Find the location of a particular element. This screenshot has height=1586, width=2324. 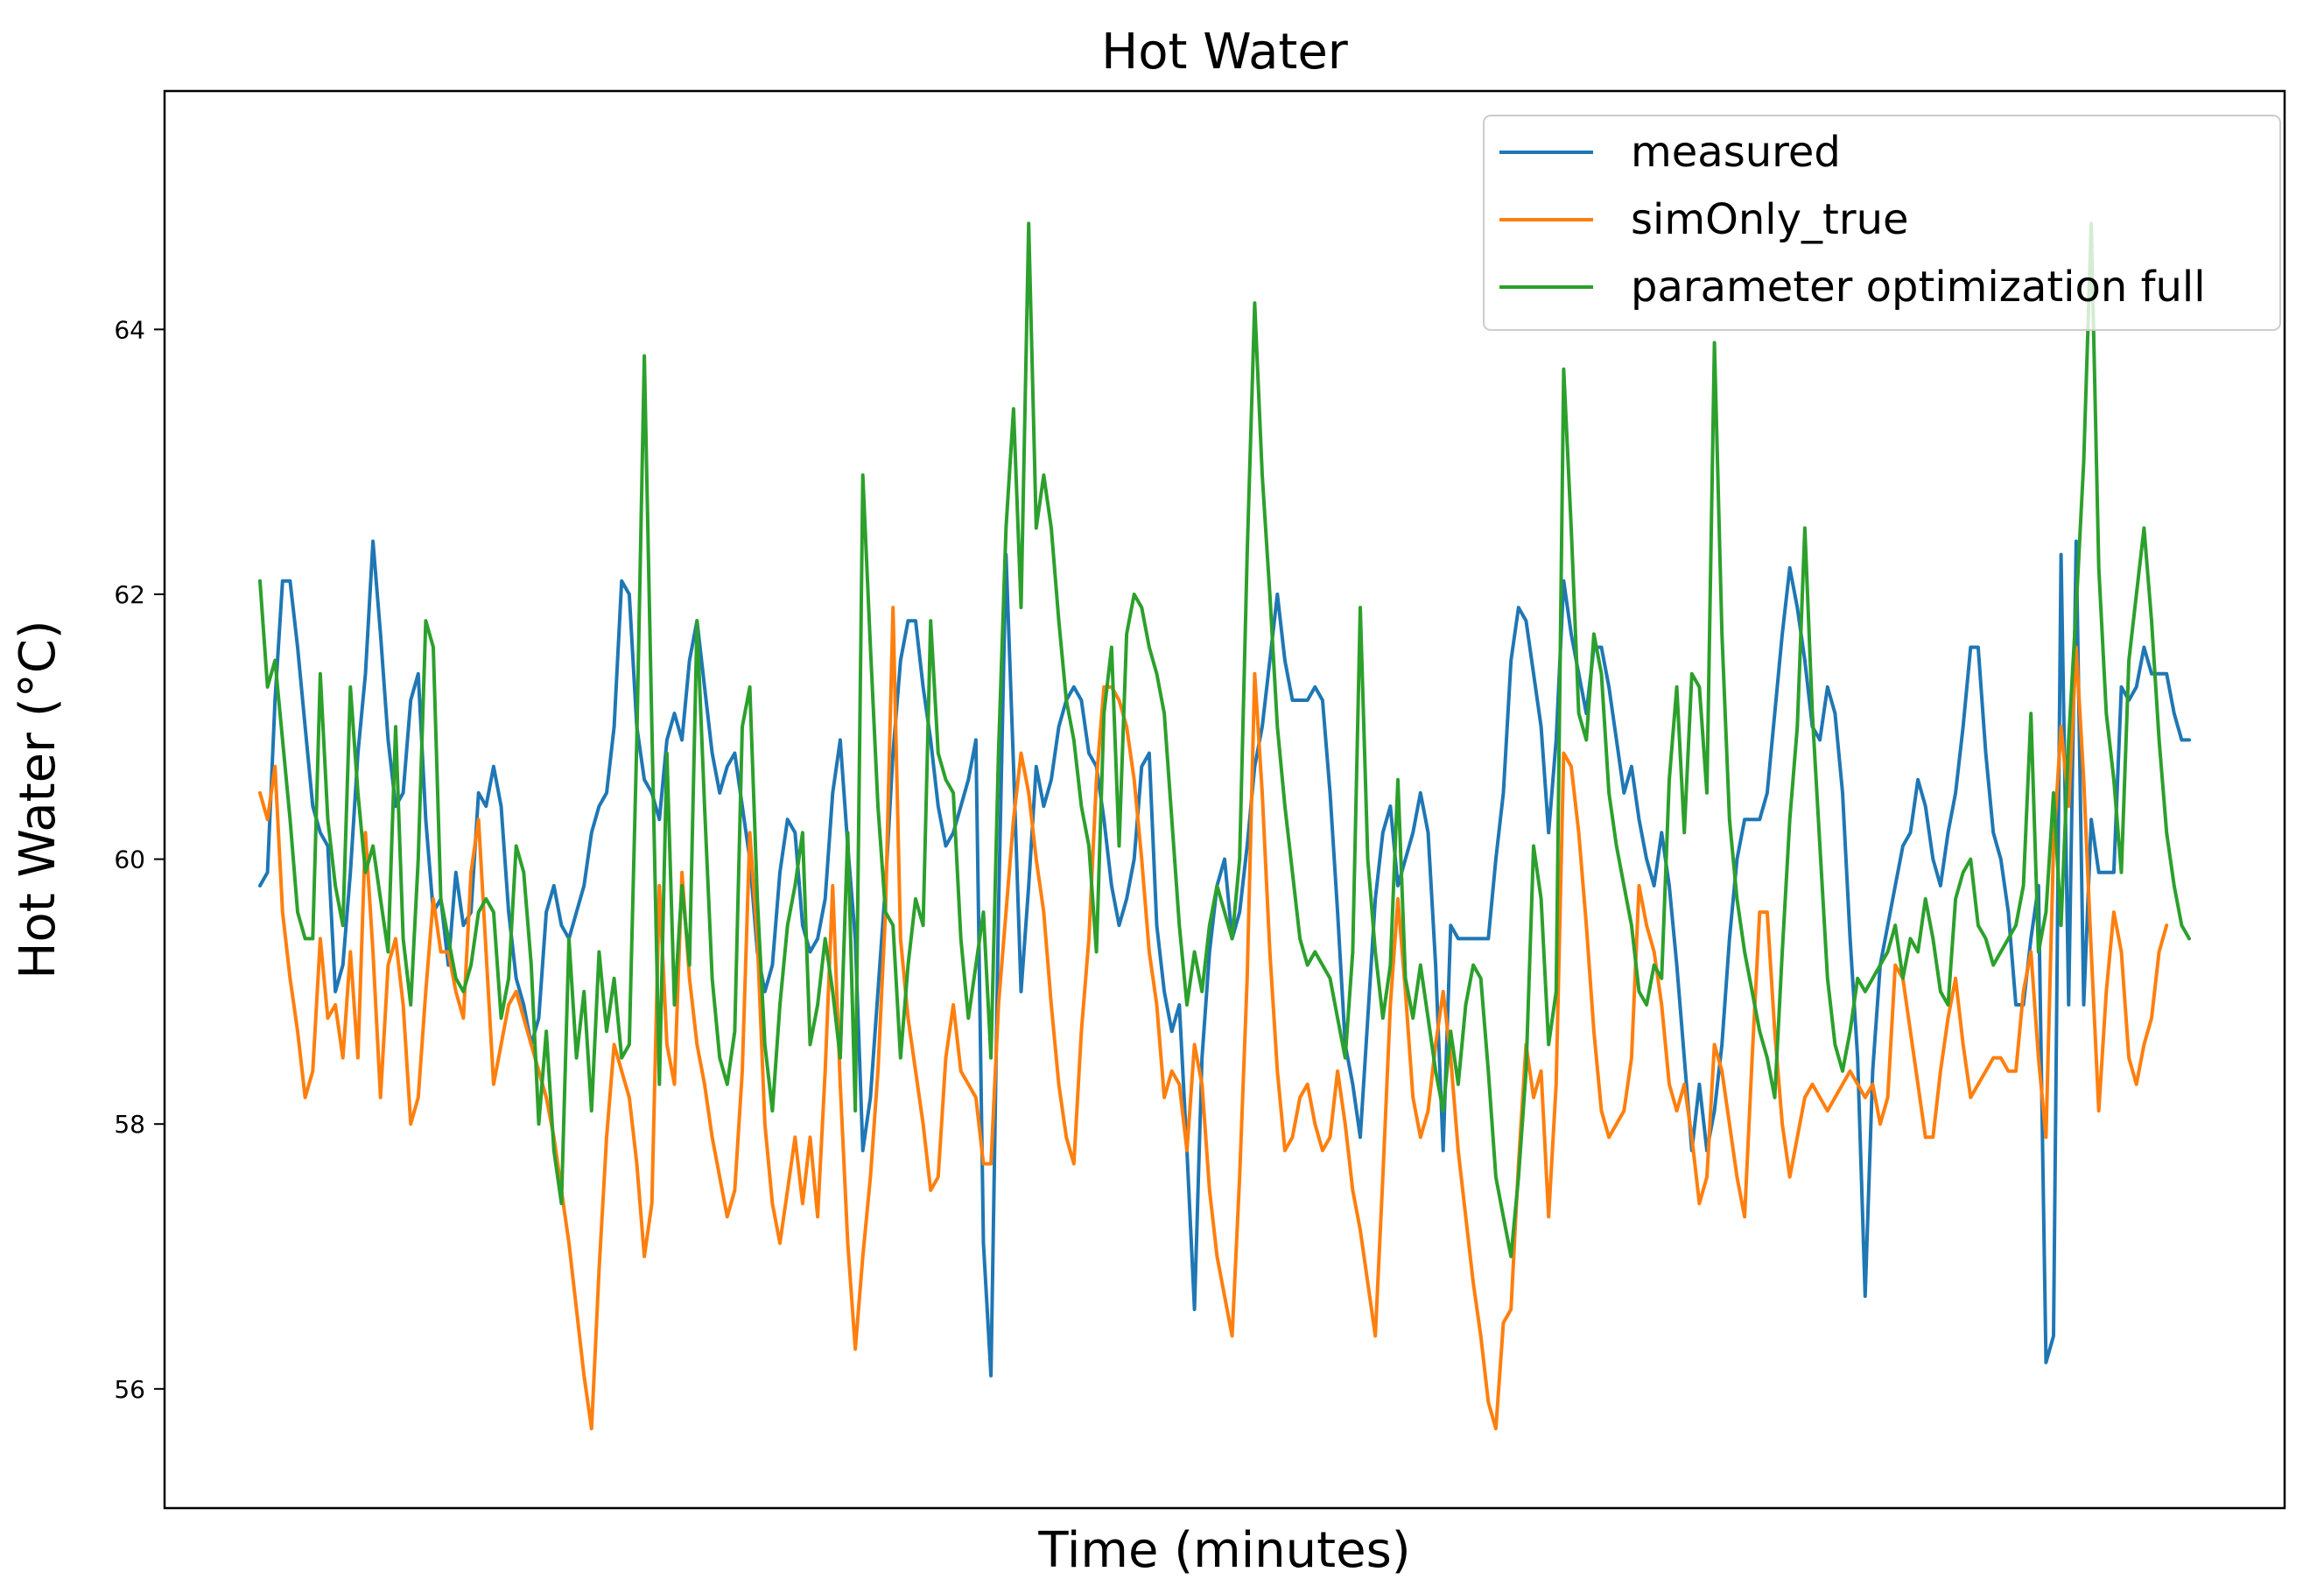

legend-box is located at coordinates (1882, 223).